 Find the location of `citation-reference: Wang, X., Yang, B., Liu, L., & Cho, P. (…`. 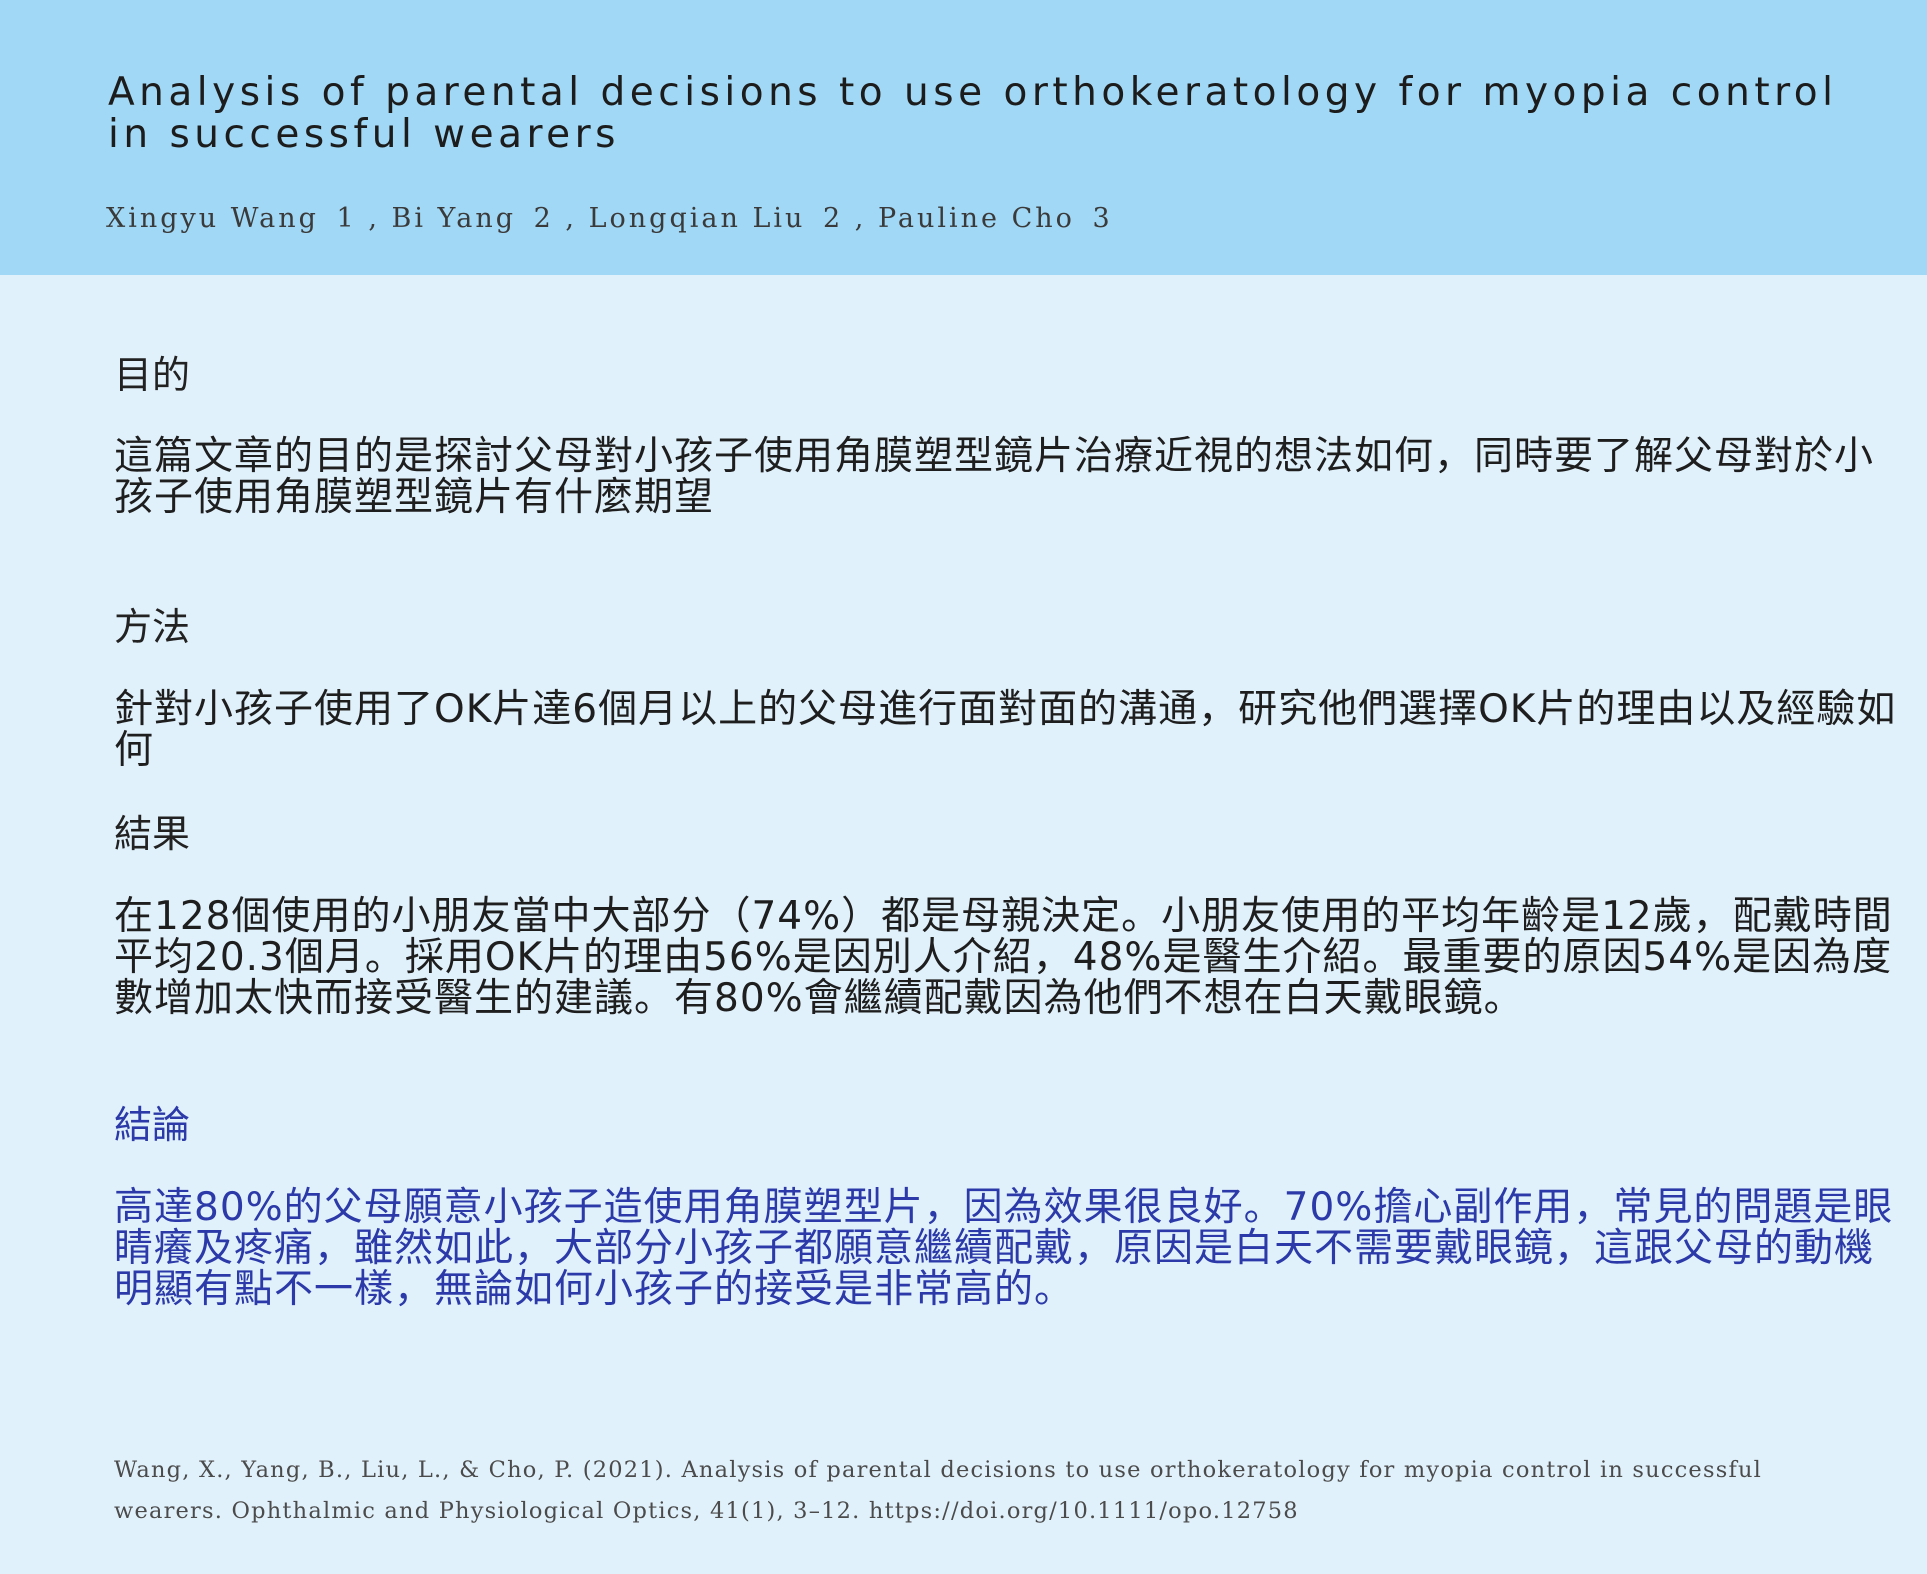

citation-reference: Wang, X., Yang, B., Liu, L., & Cho, P. (… is located at coordinates (938, 1490).